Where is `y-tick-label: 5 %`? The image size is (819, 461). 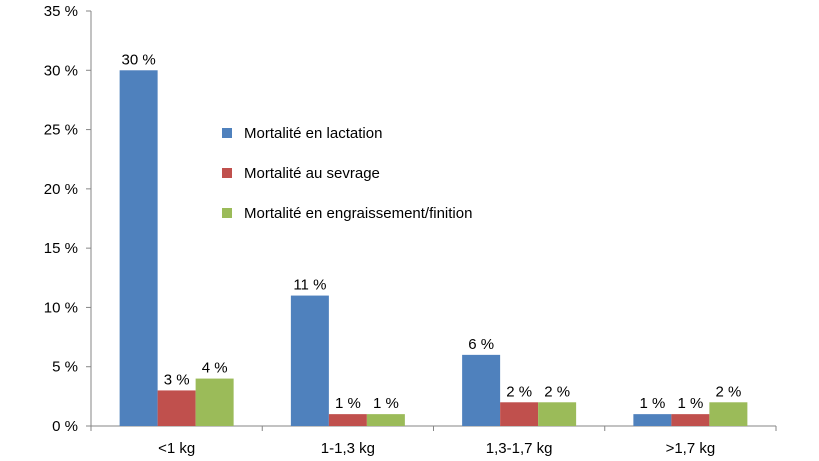
y-tick-label: 5 % is located at coordinates (65, 367).